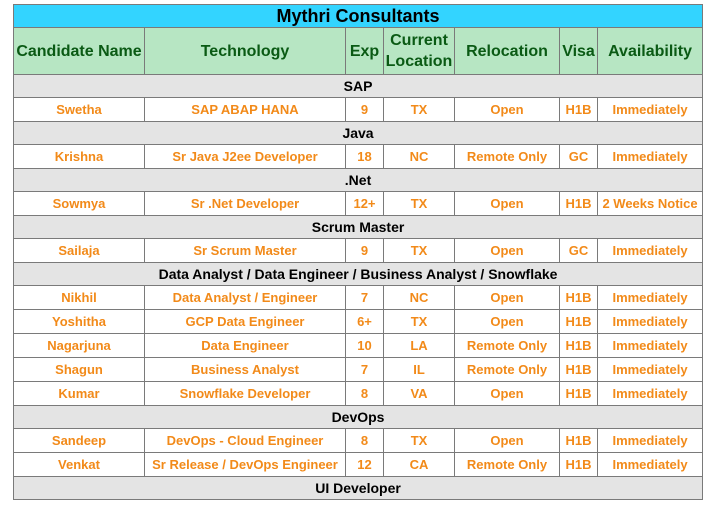  I want to click on cell-technology: Sr Java J2ee Developer, so click(245, 156).